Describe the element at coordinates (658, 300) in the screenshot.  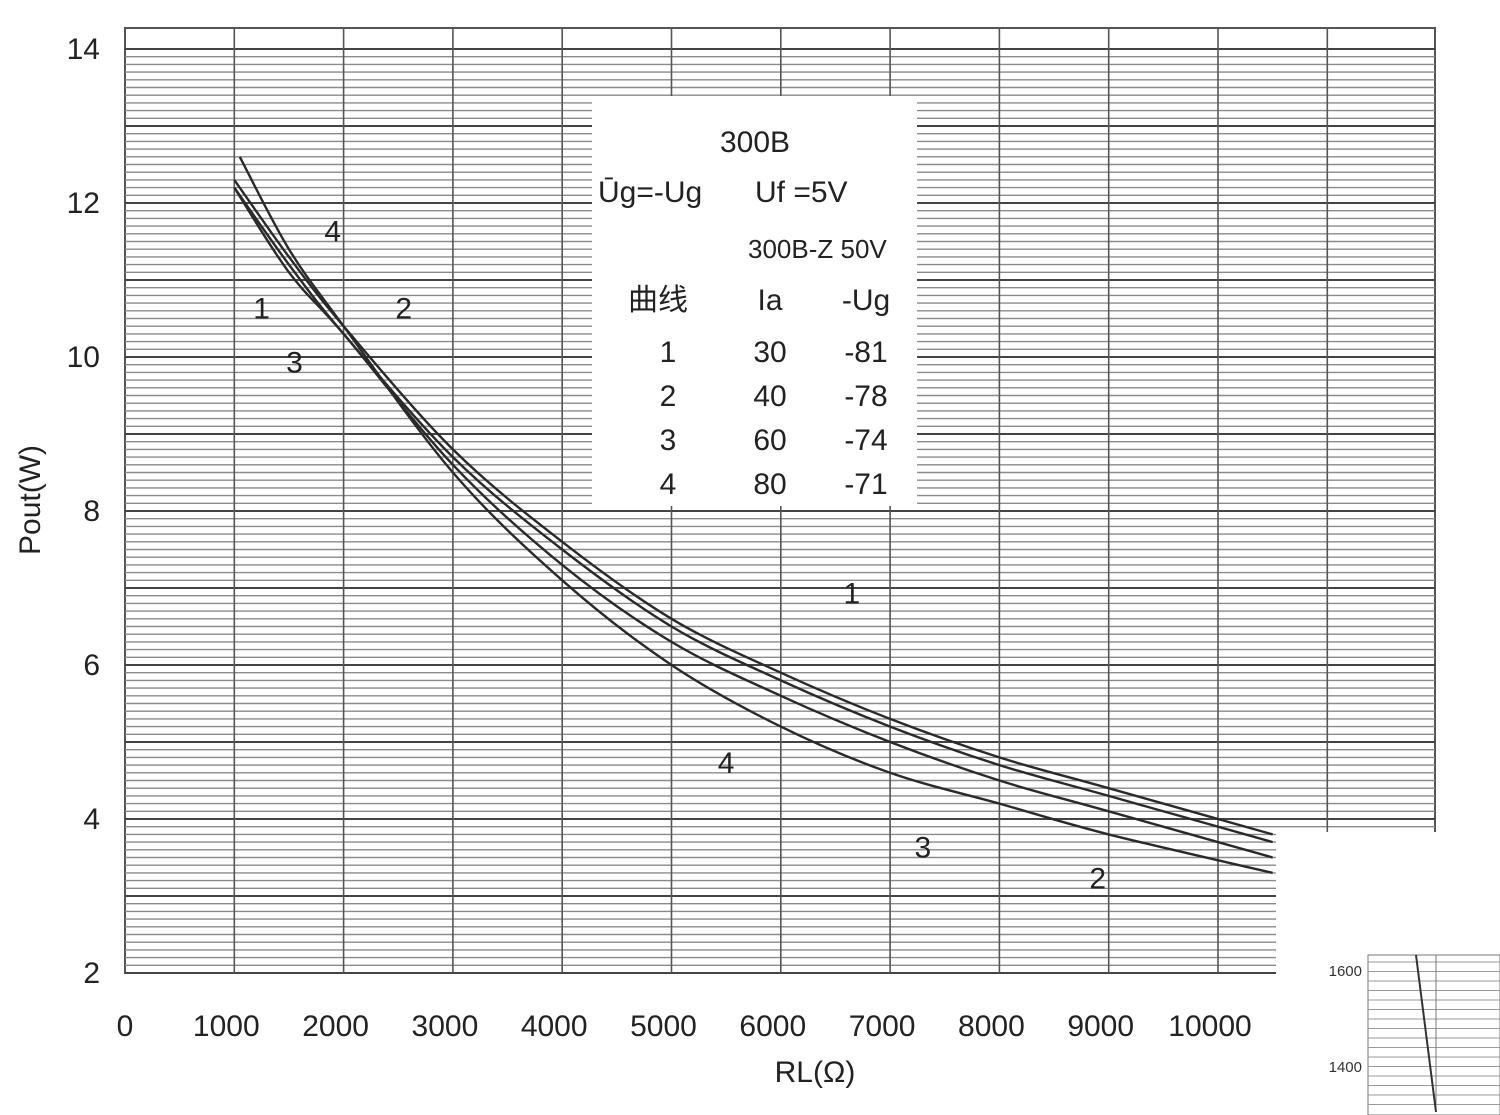
I see `legend-column-header: 曲线` at that location.